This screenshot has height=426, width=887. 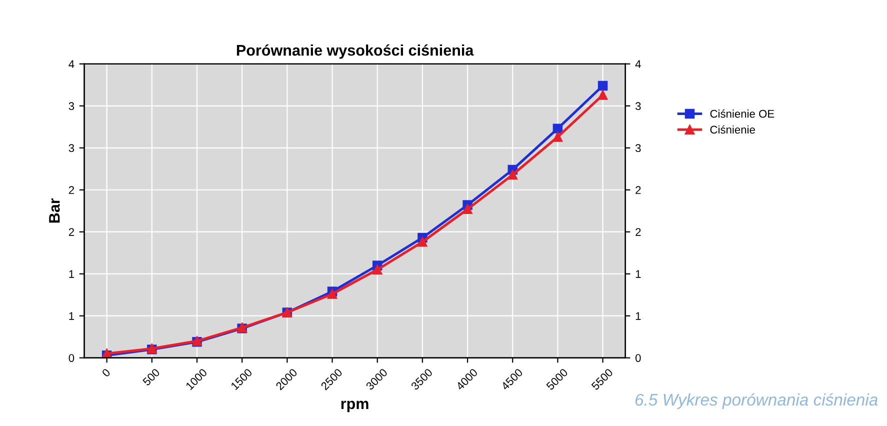 I want to click on legend-label: Ciśnienie, so click(x=732, y=129).